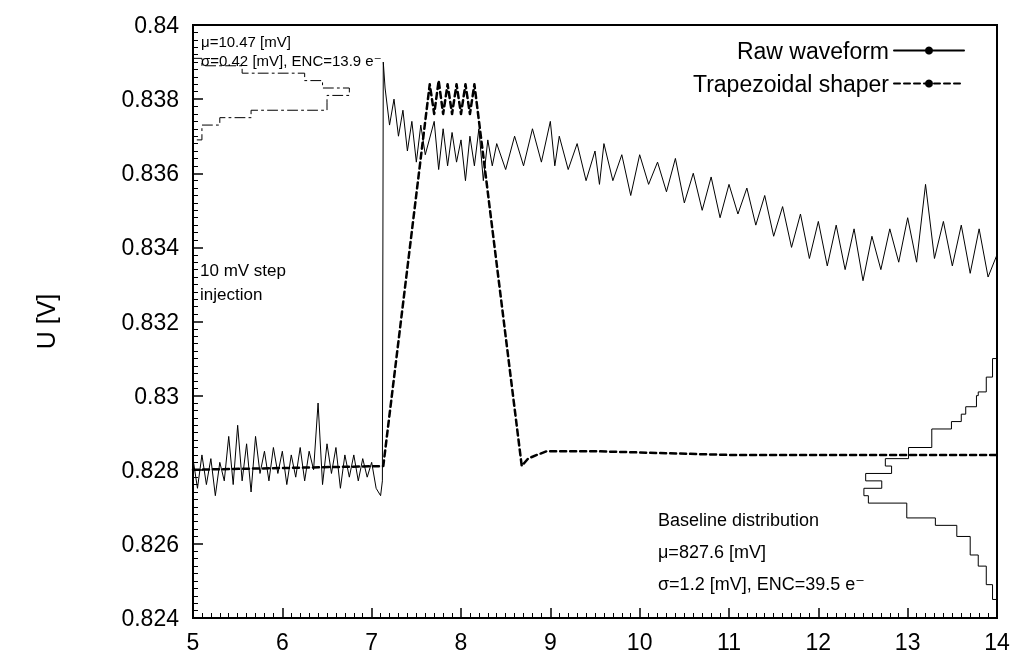  What do you see at coordinates (372, 641) in the screenshot?
I see `x-tick-label: 7` at bounding box center [372, 641].